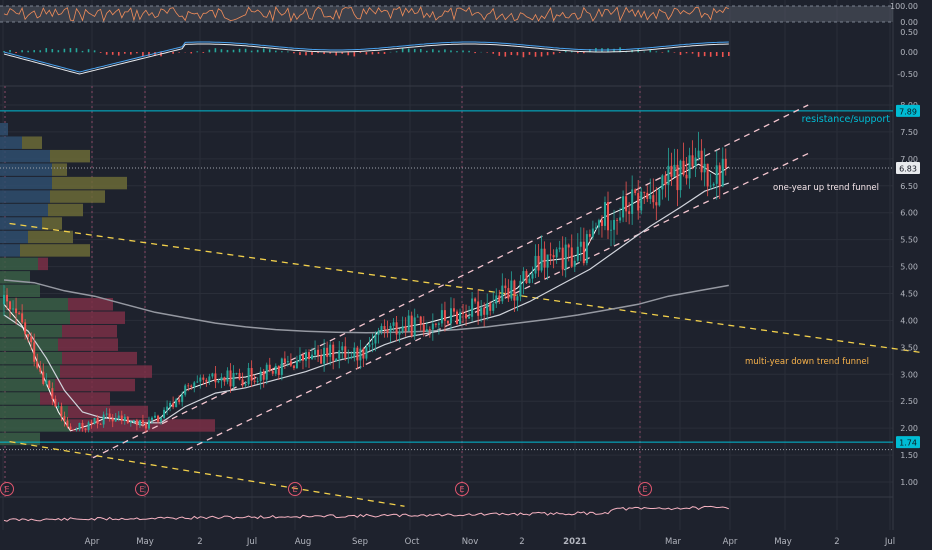  I want to click on price-tick-label: 6.50, so click(909, 186).